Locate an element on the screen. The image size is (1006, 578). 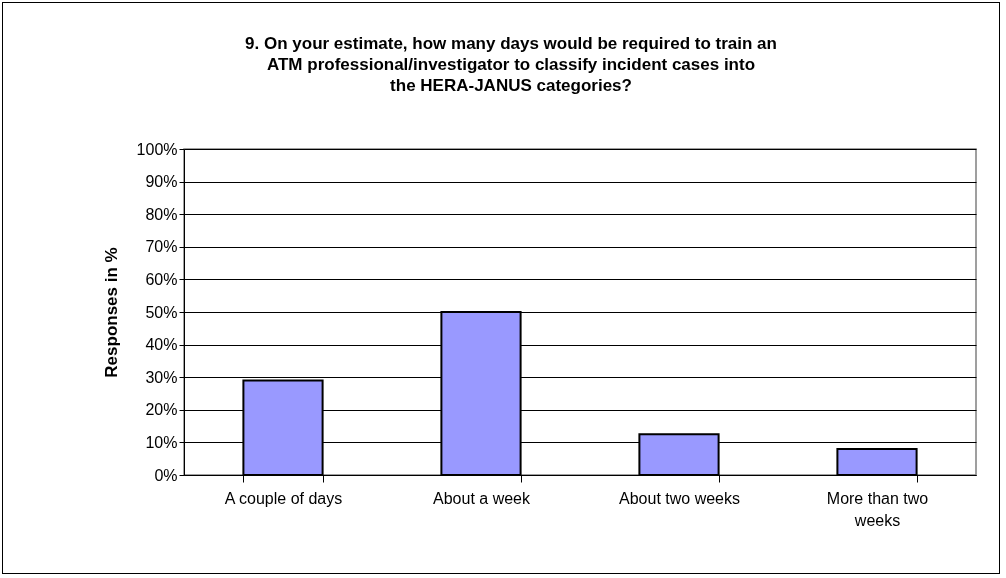
y-tick-label: 0% is located at coordinates (166, 475).